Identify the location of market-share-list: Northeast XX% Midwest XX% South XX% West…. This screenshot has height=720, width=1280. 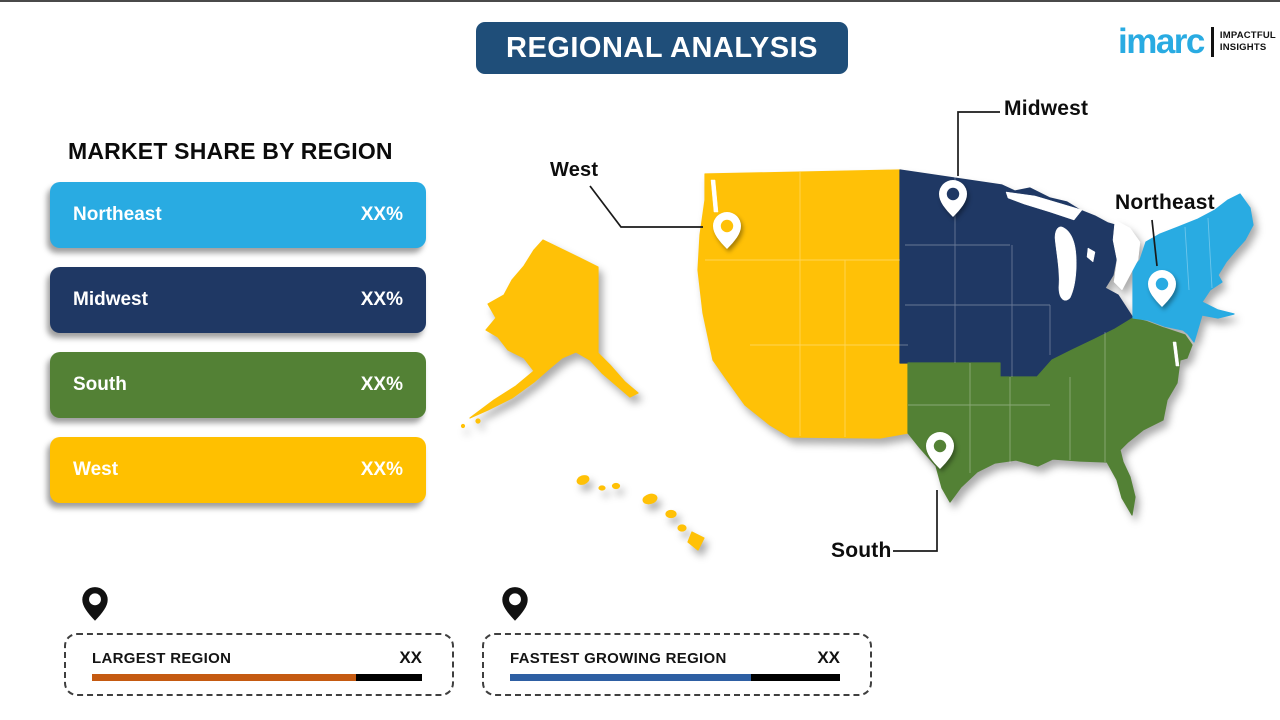
(238, 352).